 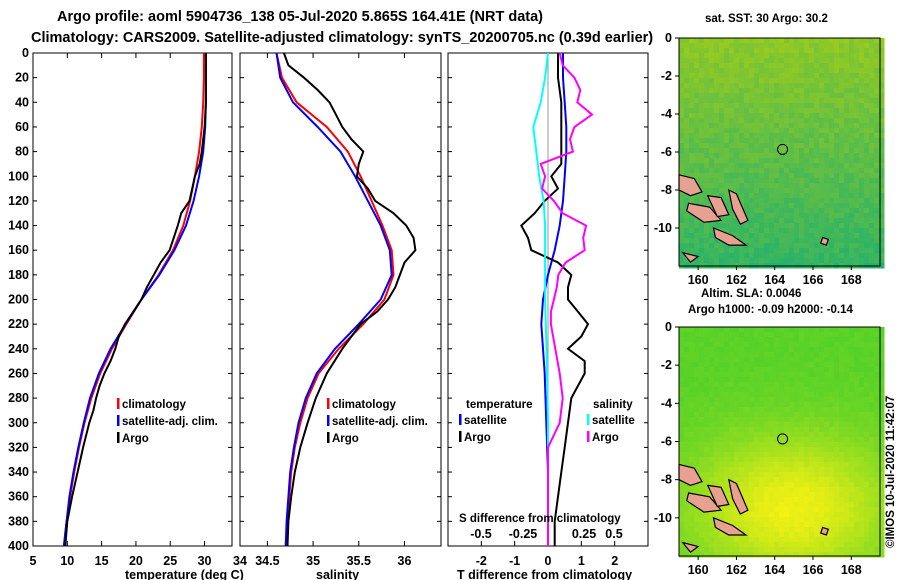 What do you see at coordinates (136, 561) in the screenshot?
I see `x-tick-label: 20` at bounding box center [136, 561].